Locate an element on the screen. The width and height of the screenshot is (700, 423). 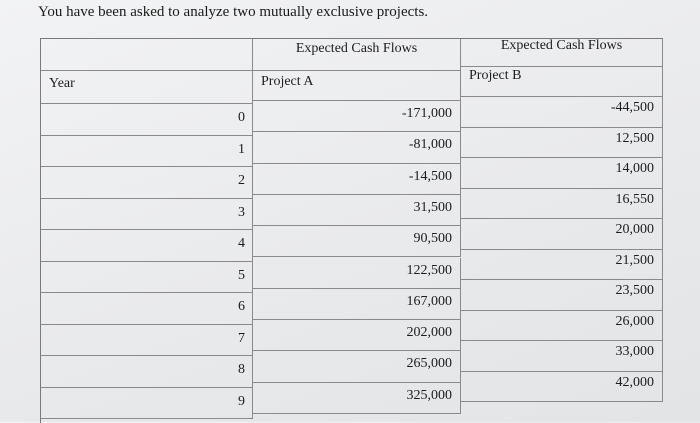
year-cell: 5 is located at coordinates (147, 277).